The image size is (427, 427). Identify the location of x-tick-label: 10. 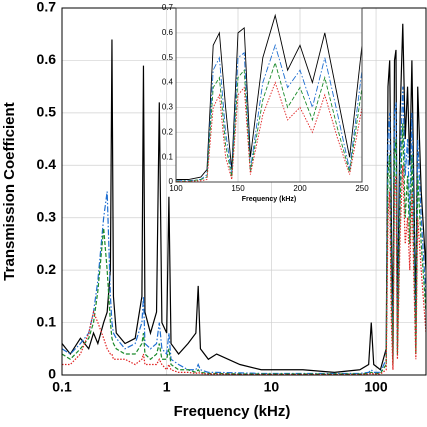
(272, 387).